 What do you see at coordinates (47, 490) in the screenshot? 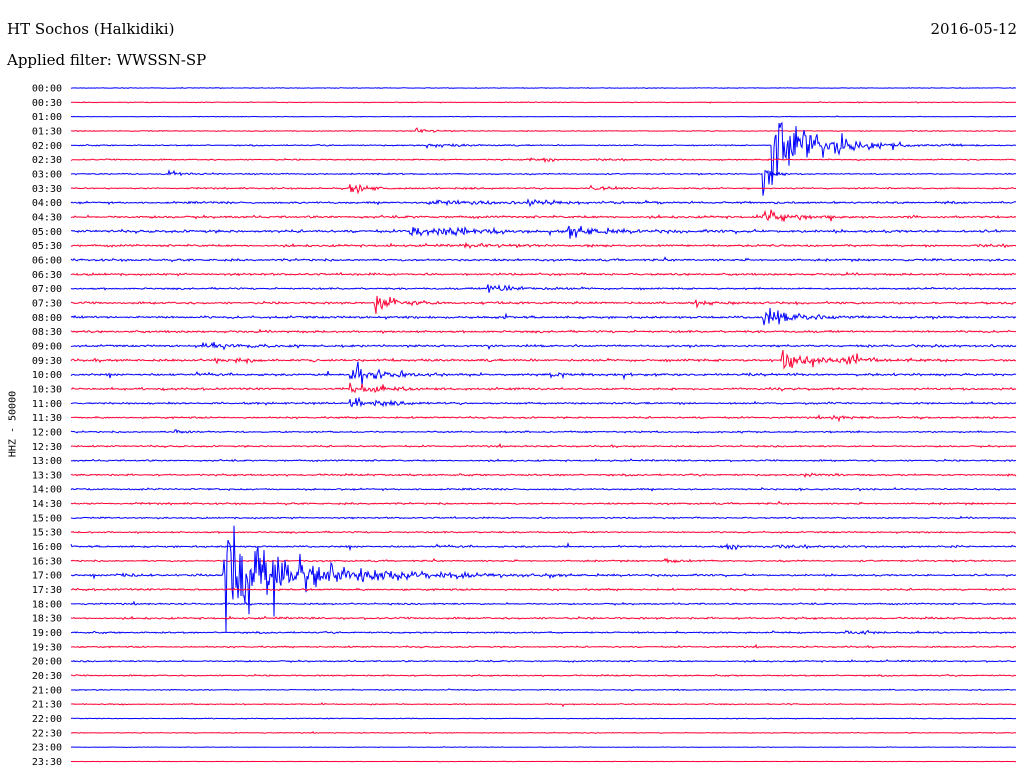
I see `time-tick-label: 14:00` at bounding box center [47, 490].